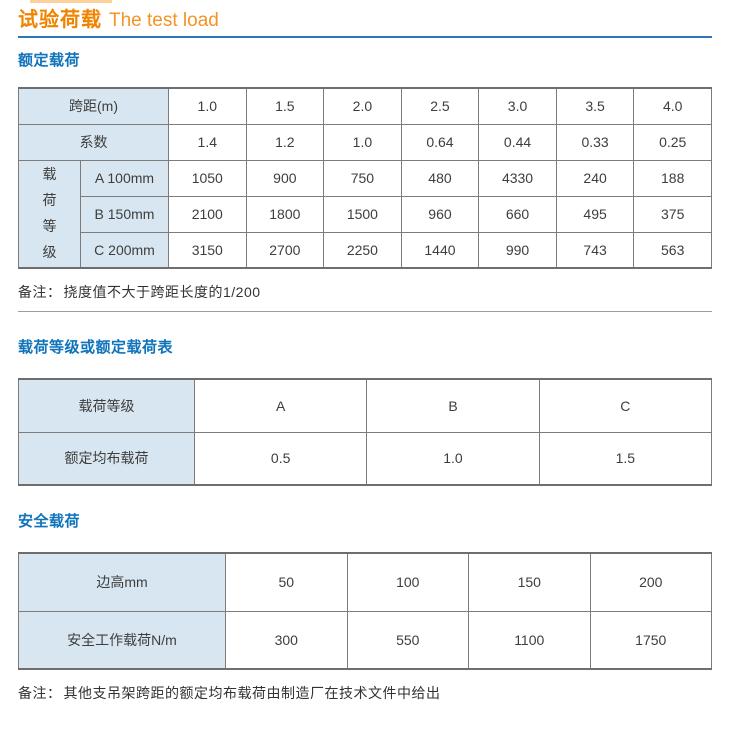 Image resolution: width=730 pixels, height=734 pixels. Describe the element at coordinates (595, 106) in the screenshot. I see `cell: 3.5` at that location.